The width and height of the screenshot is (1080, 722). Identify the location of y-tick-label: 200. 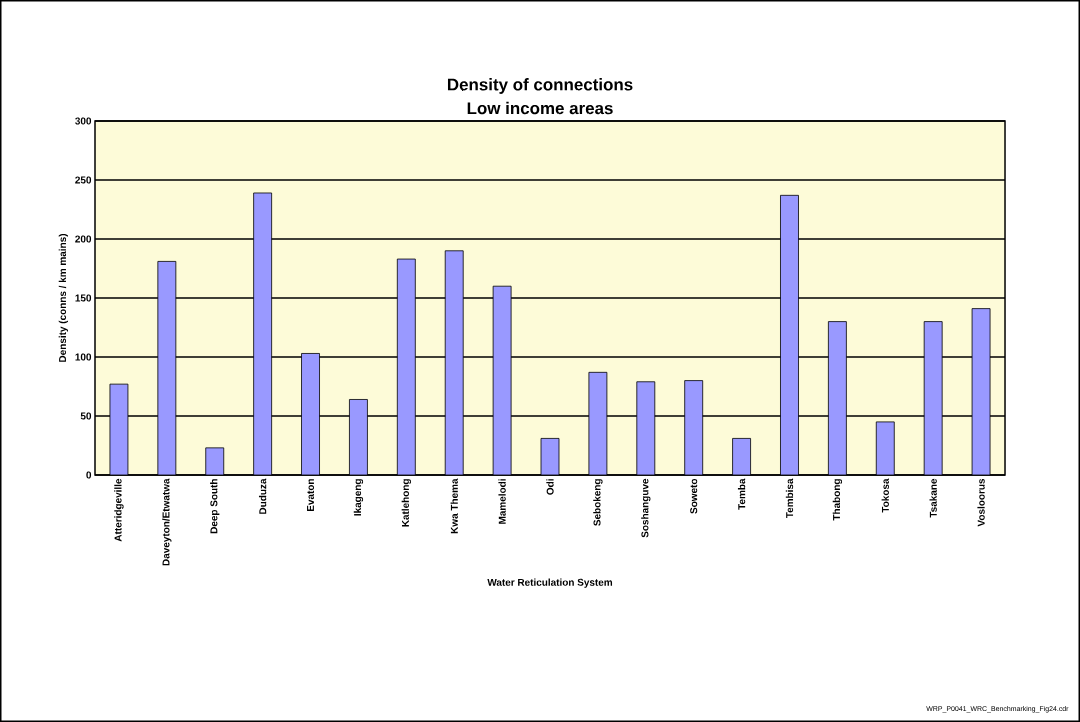
(83, 239).